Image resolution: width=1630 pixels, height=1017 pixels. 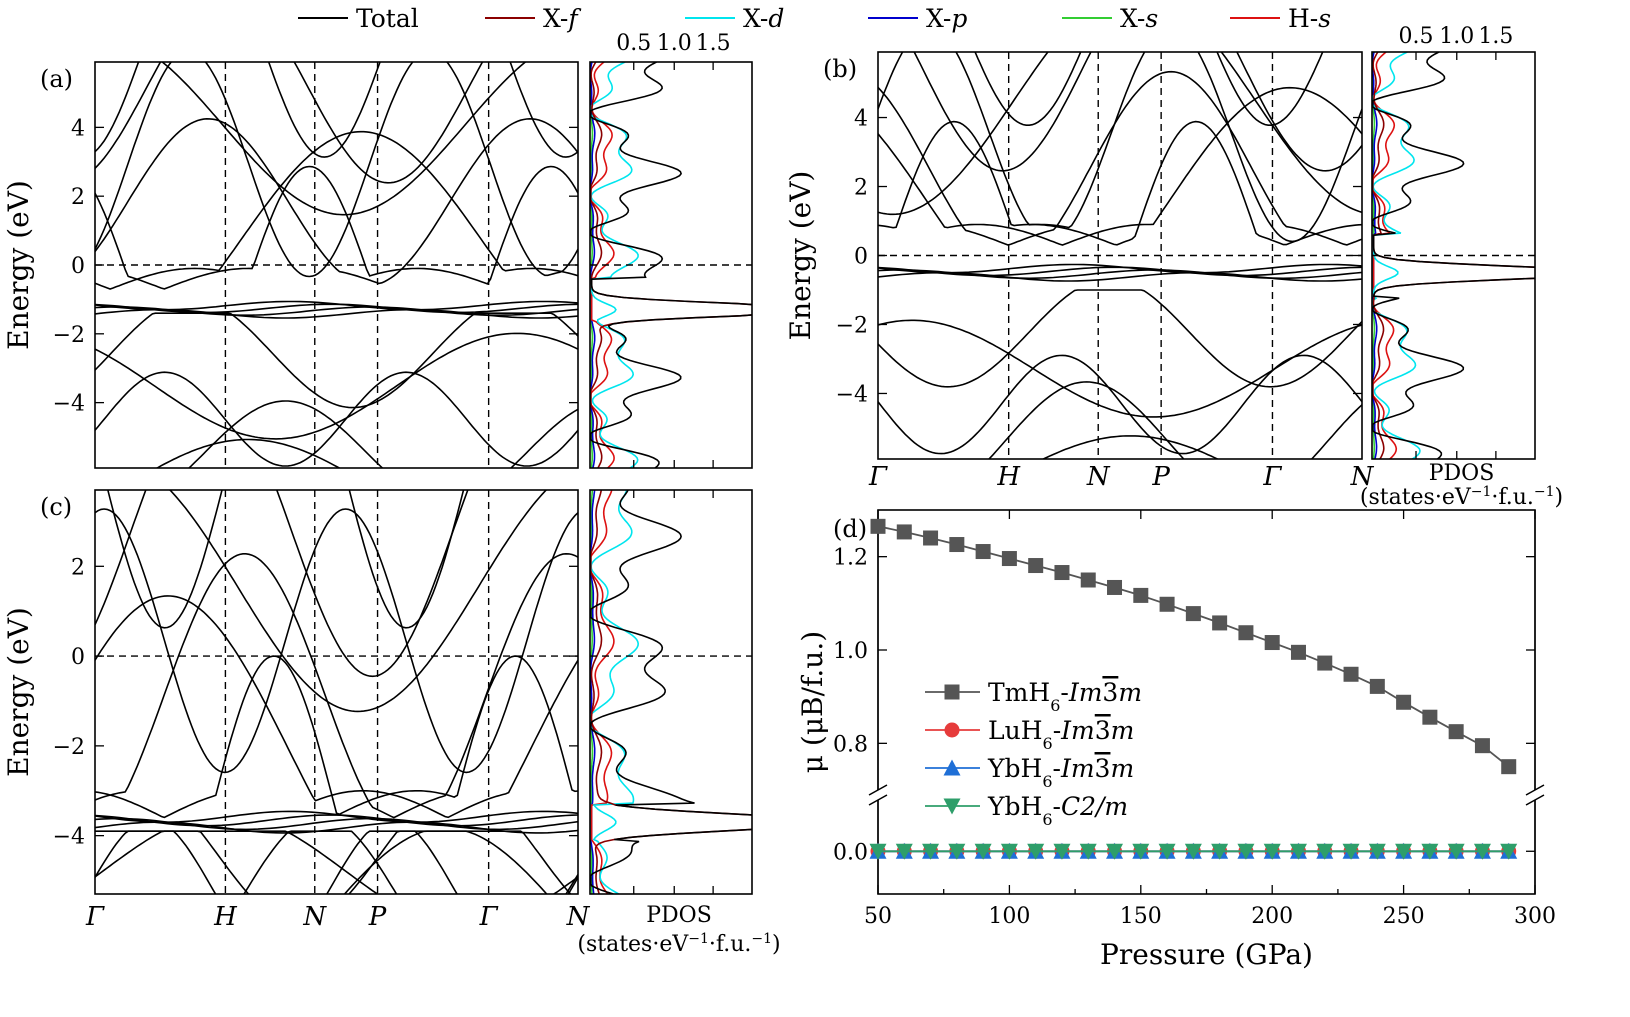 I want to click on pdos-axis-label: PDOS, so click(x=1462, y=473).